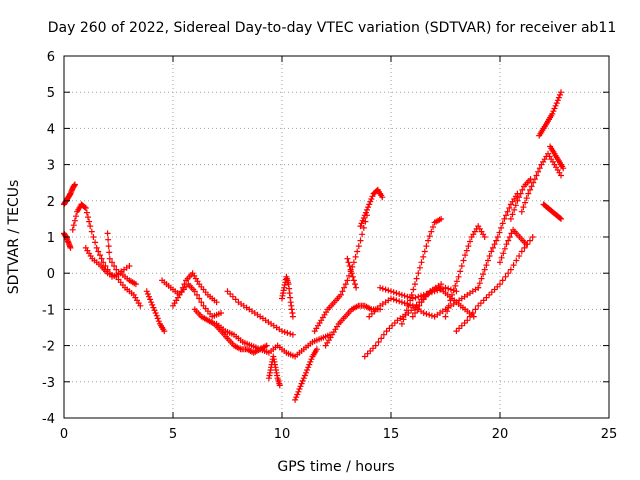  I want to click on x-tick-label: 25, so click(609, 434).